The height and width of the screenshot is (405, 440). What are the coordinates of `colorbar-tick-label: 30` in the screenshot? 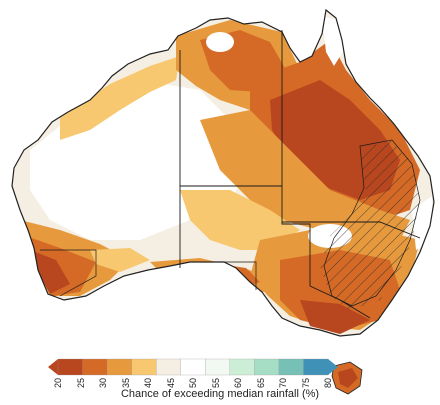 It's located at (103, 382).